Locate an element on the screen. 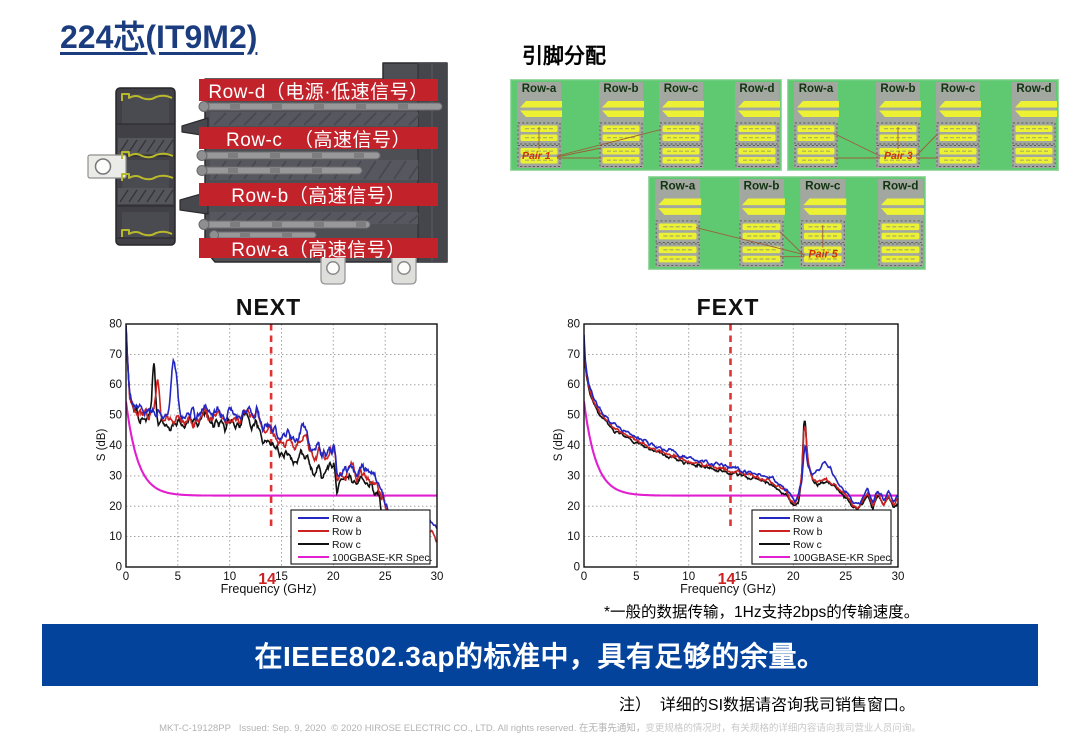 The height and width of the screenshot is (741, 1080). svg-text: Pair 5 is located at coordinates (823, 255).